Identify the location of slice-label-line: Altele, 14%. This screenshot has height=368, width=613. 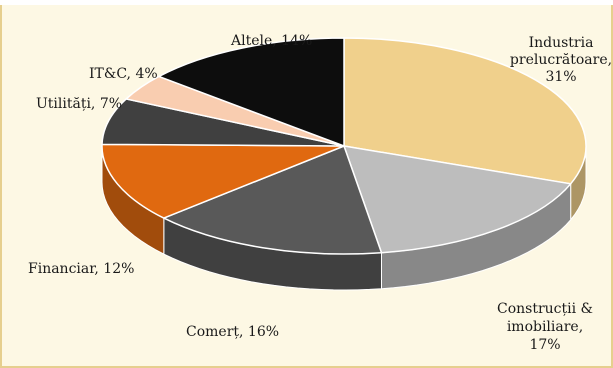
(271, 41).